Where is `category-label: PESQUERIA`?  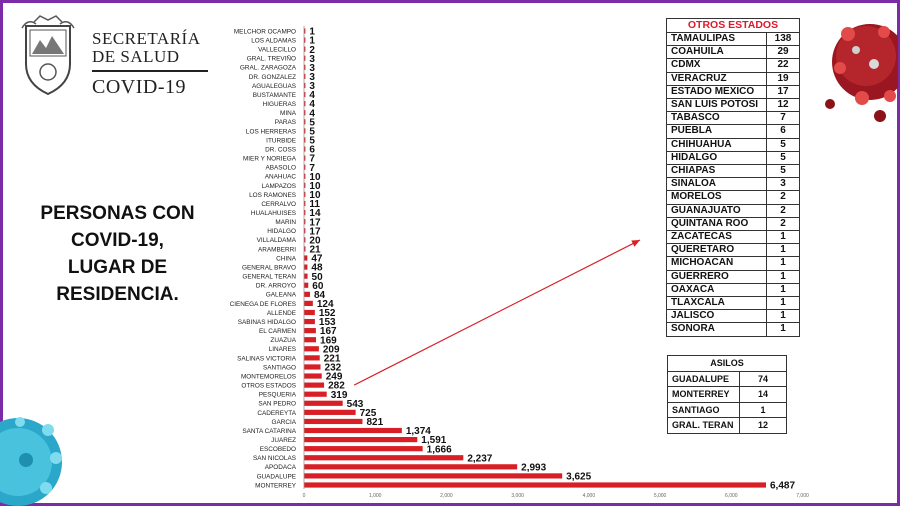
category-label: PESQUERIA is located at coordinates (278, 395).